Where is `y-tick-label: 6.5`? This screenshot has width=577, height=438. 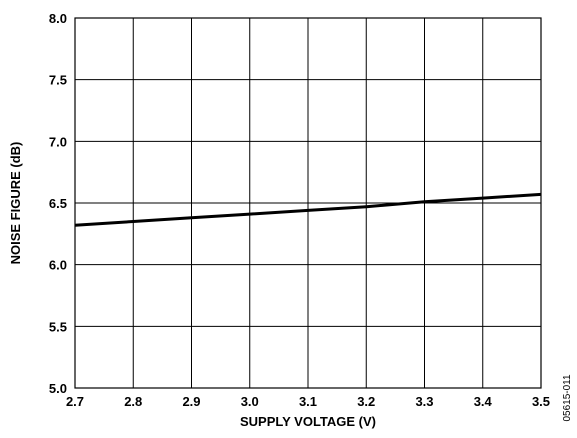 y-tick-label: 6.5 is located at coordinates (58, 203).